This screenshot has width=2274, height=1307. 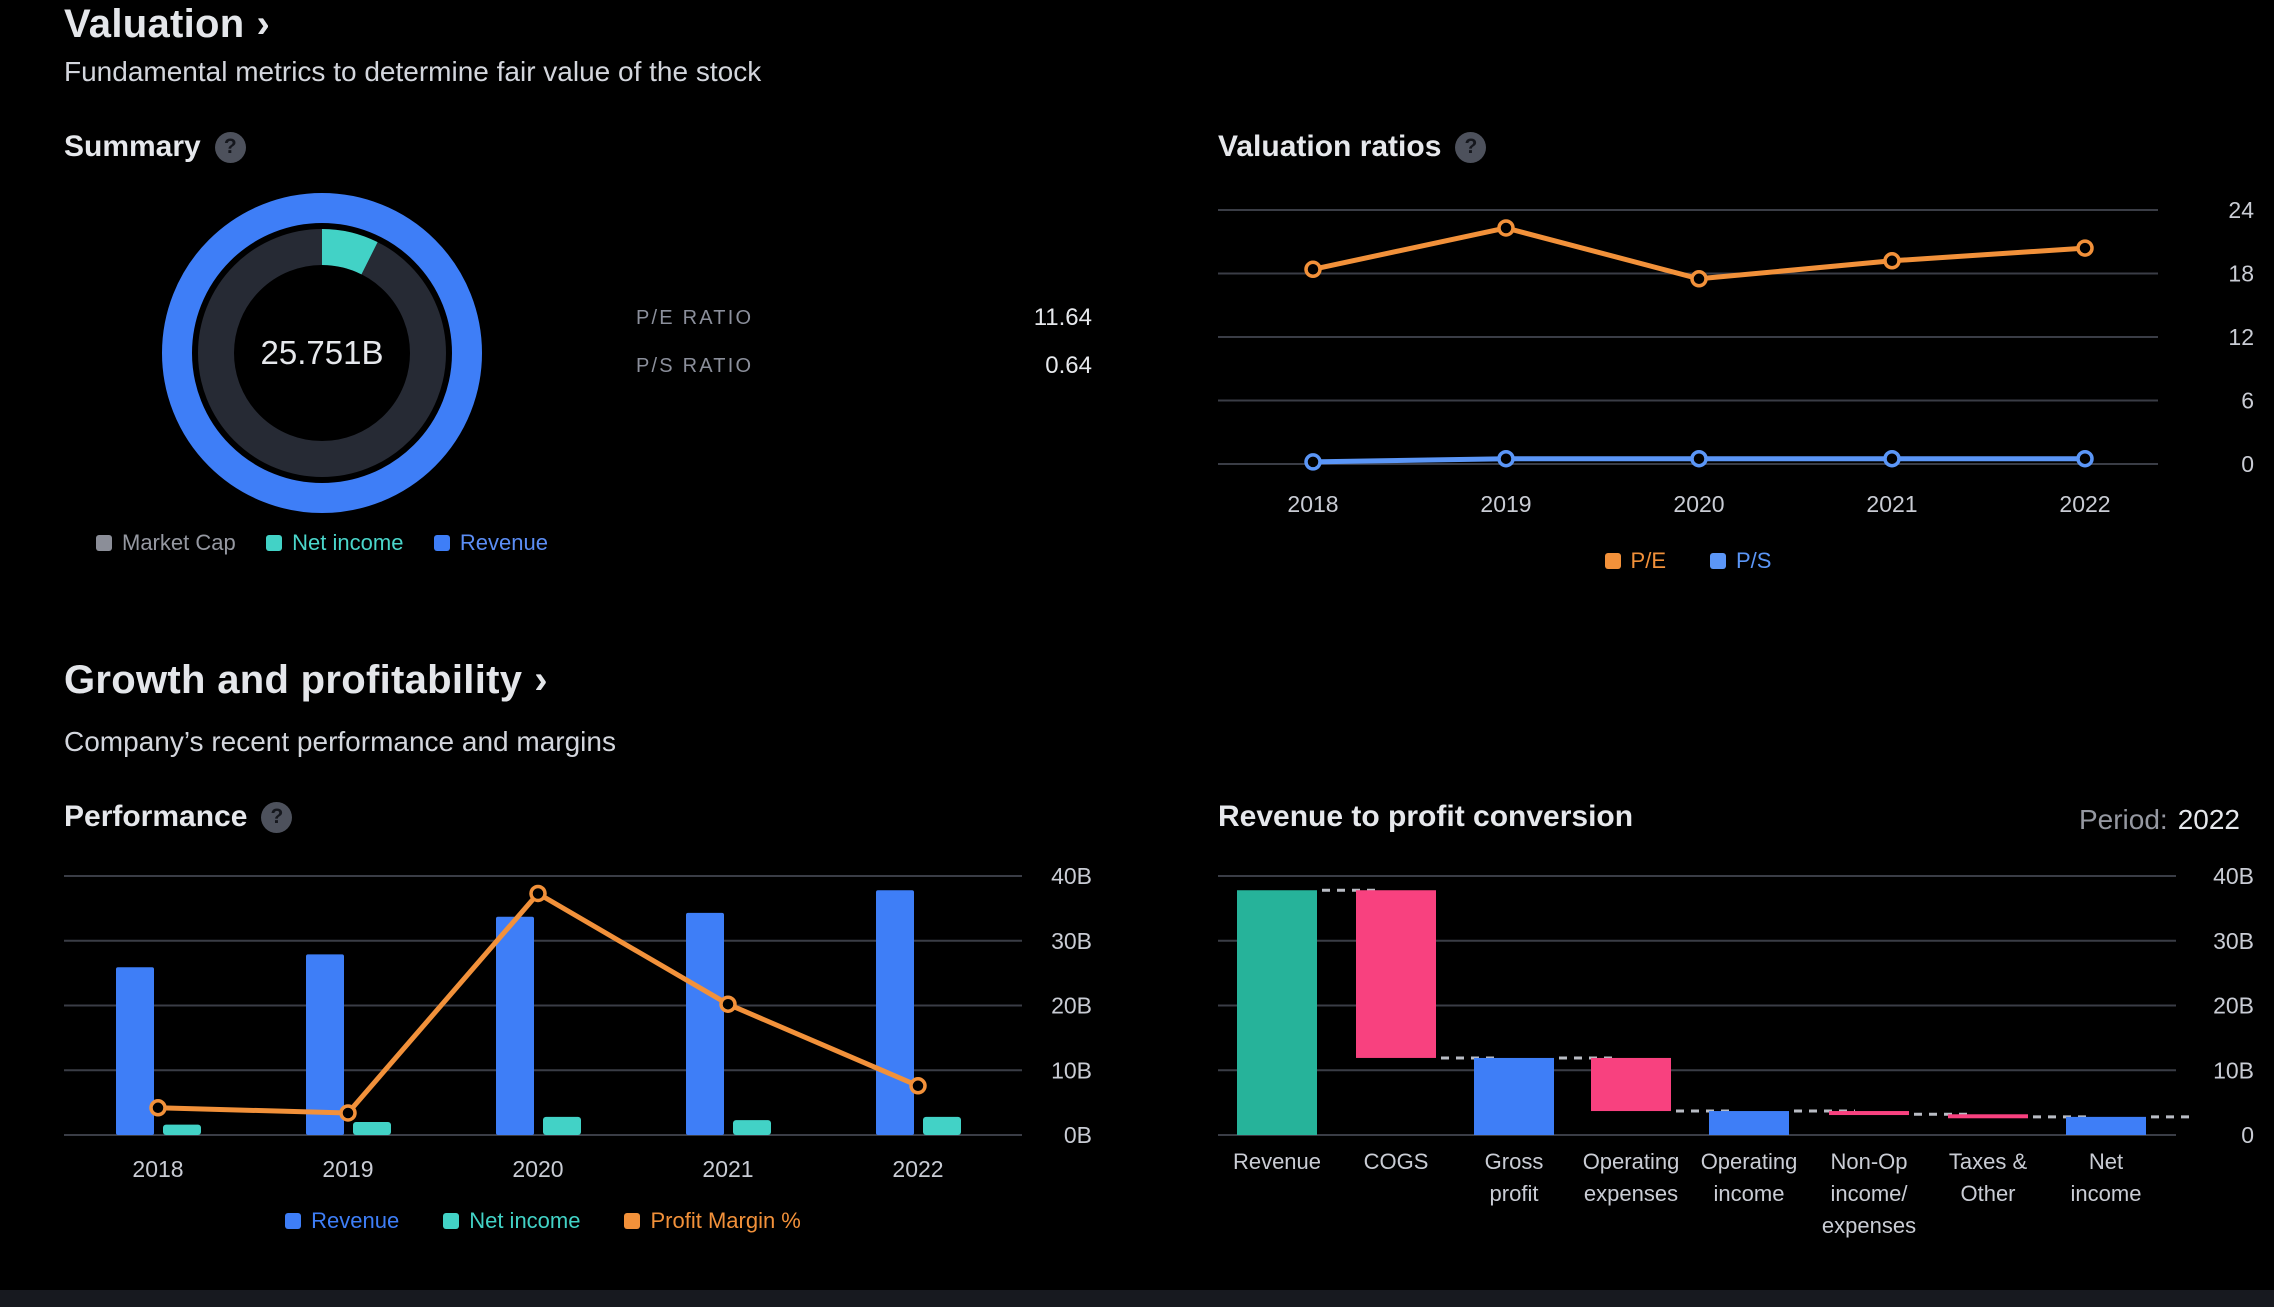 What do you see at coordinates (1869, 1113) in the screenshot?
I see `waterfall-bar-non-op-income-expenses` at bounding box center [1869, 1113].